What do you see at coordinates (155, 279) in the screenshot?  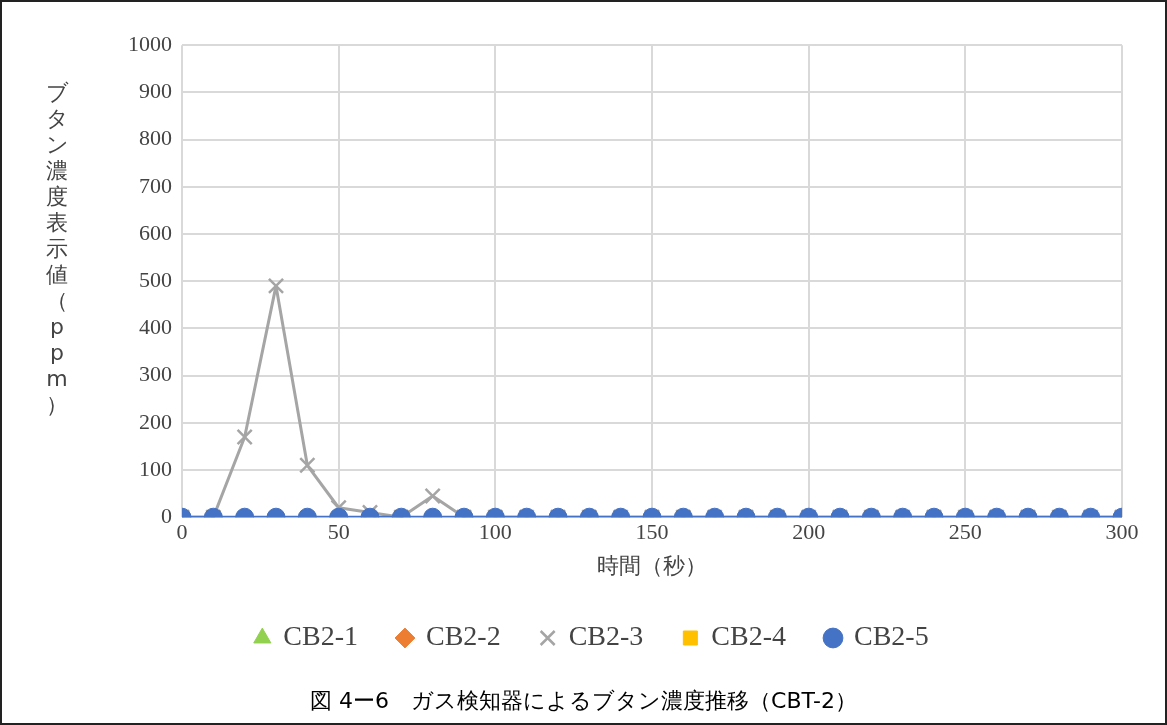 I see `y-tick-label: 500` at bounding box center [155, 279].